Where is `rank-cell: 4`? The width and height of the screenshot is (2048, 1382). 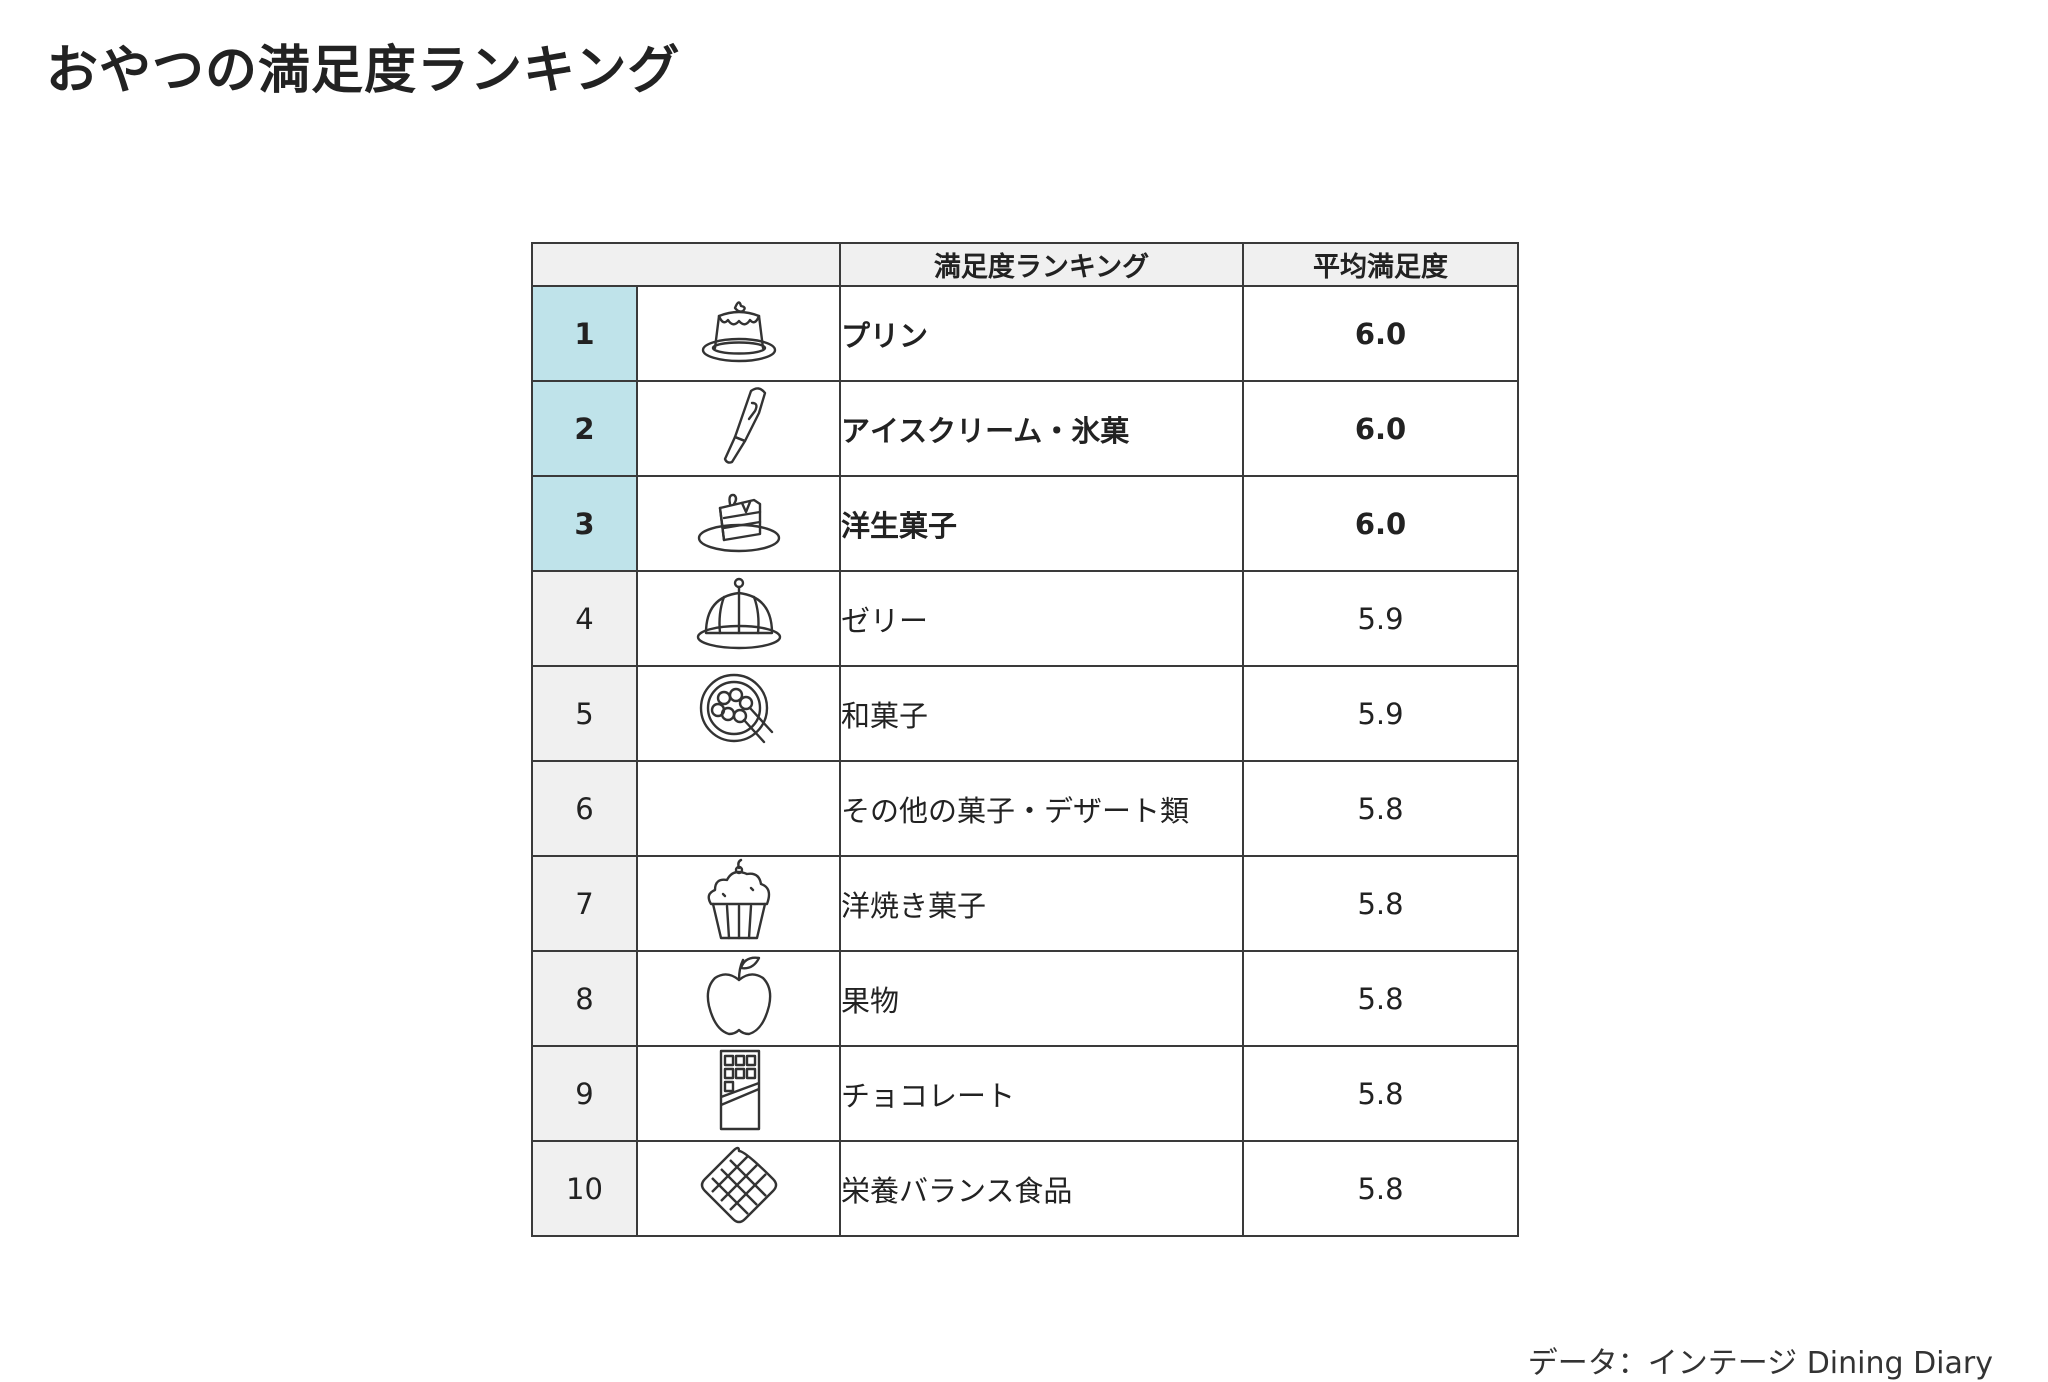 rank-cell: 4 is located at coordinates (584, 618).